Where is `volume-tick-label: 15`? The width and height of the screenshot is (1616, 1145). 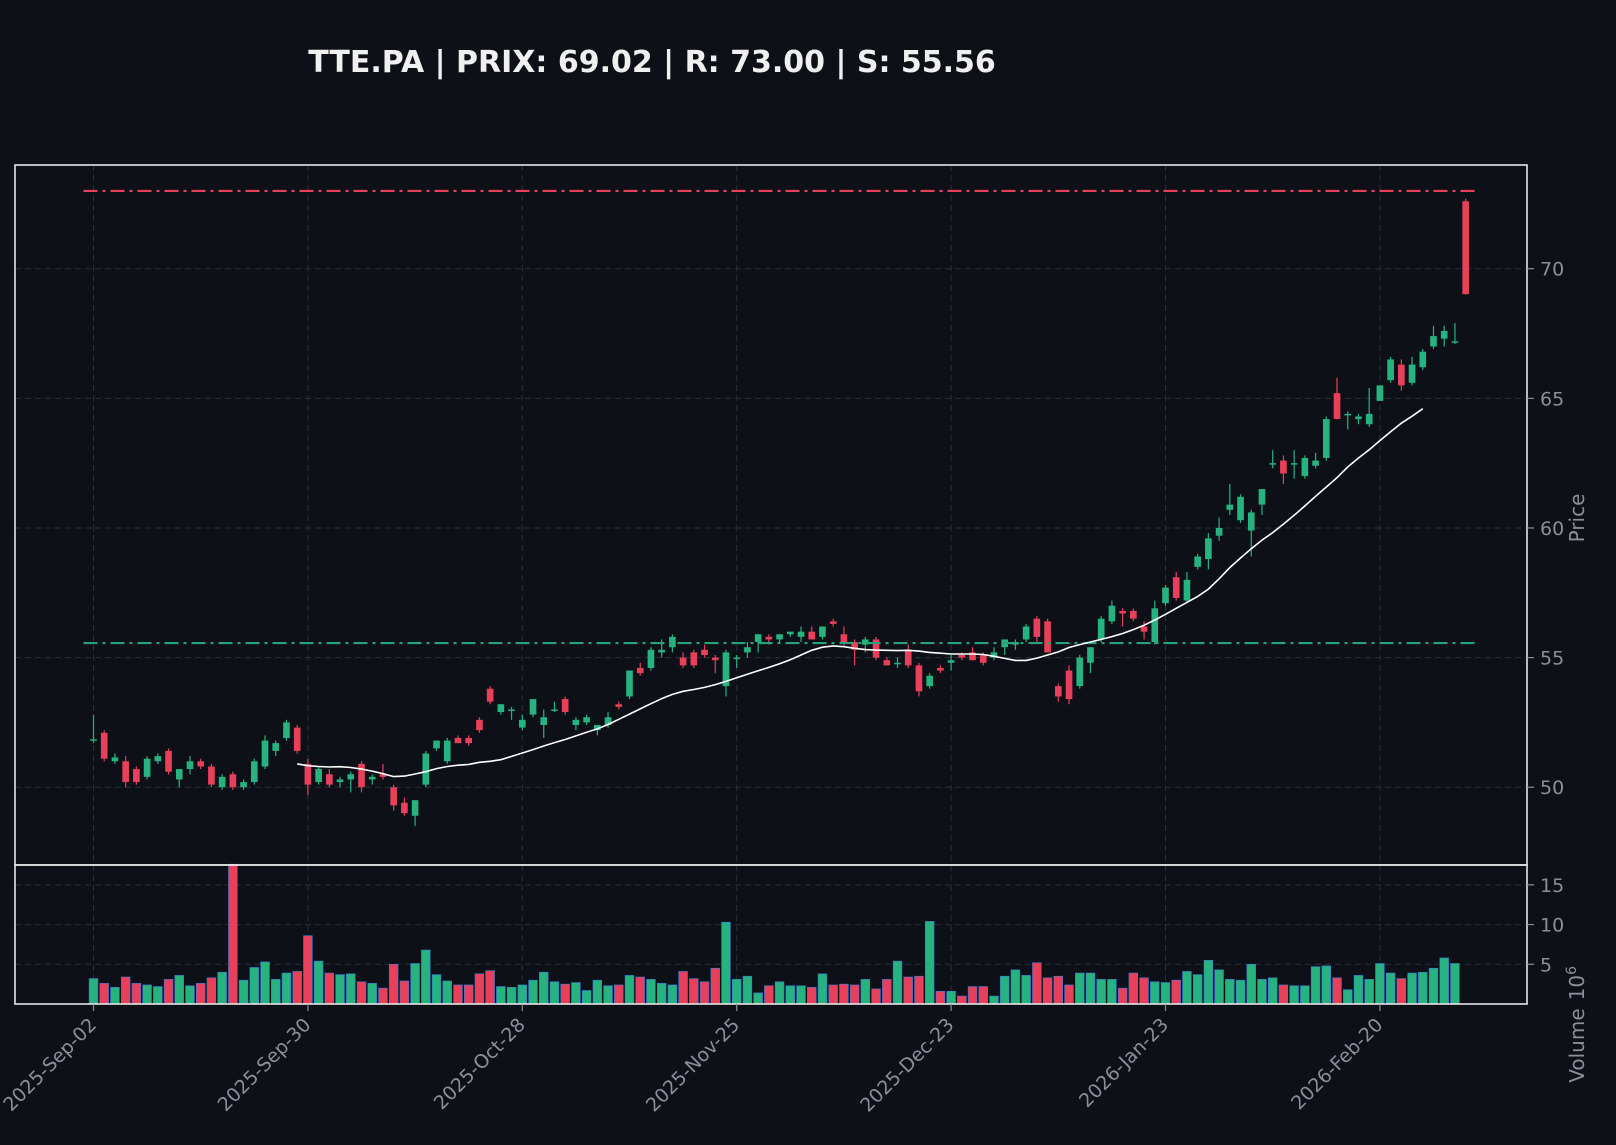
volume-tick-label: 15 is located at coordinates (1552, 886).